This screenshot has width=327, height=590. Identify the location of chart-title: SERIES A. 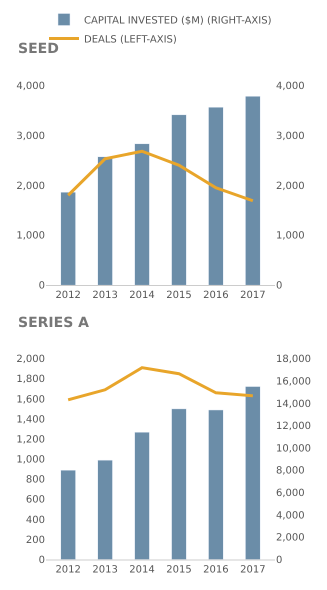
(54, 323).